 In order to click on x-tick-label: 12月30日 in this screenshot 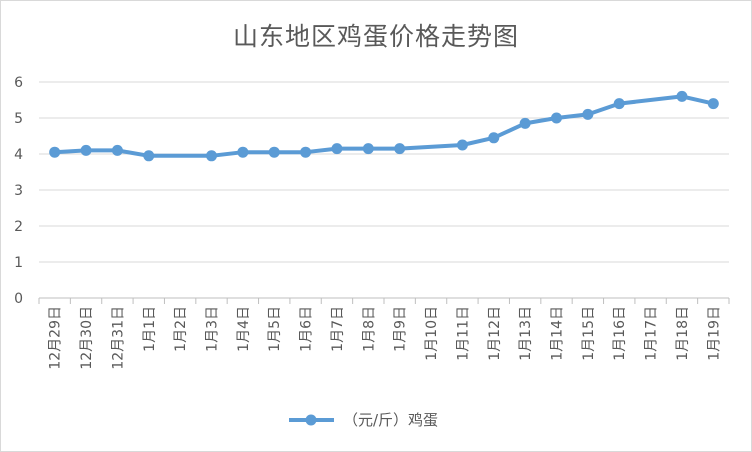, I will do `click(87, 338)`.